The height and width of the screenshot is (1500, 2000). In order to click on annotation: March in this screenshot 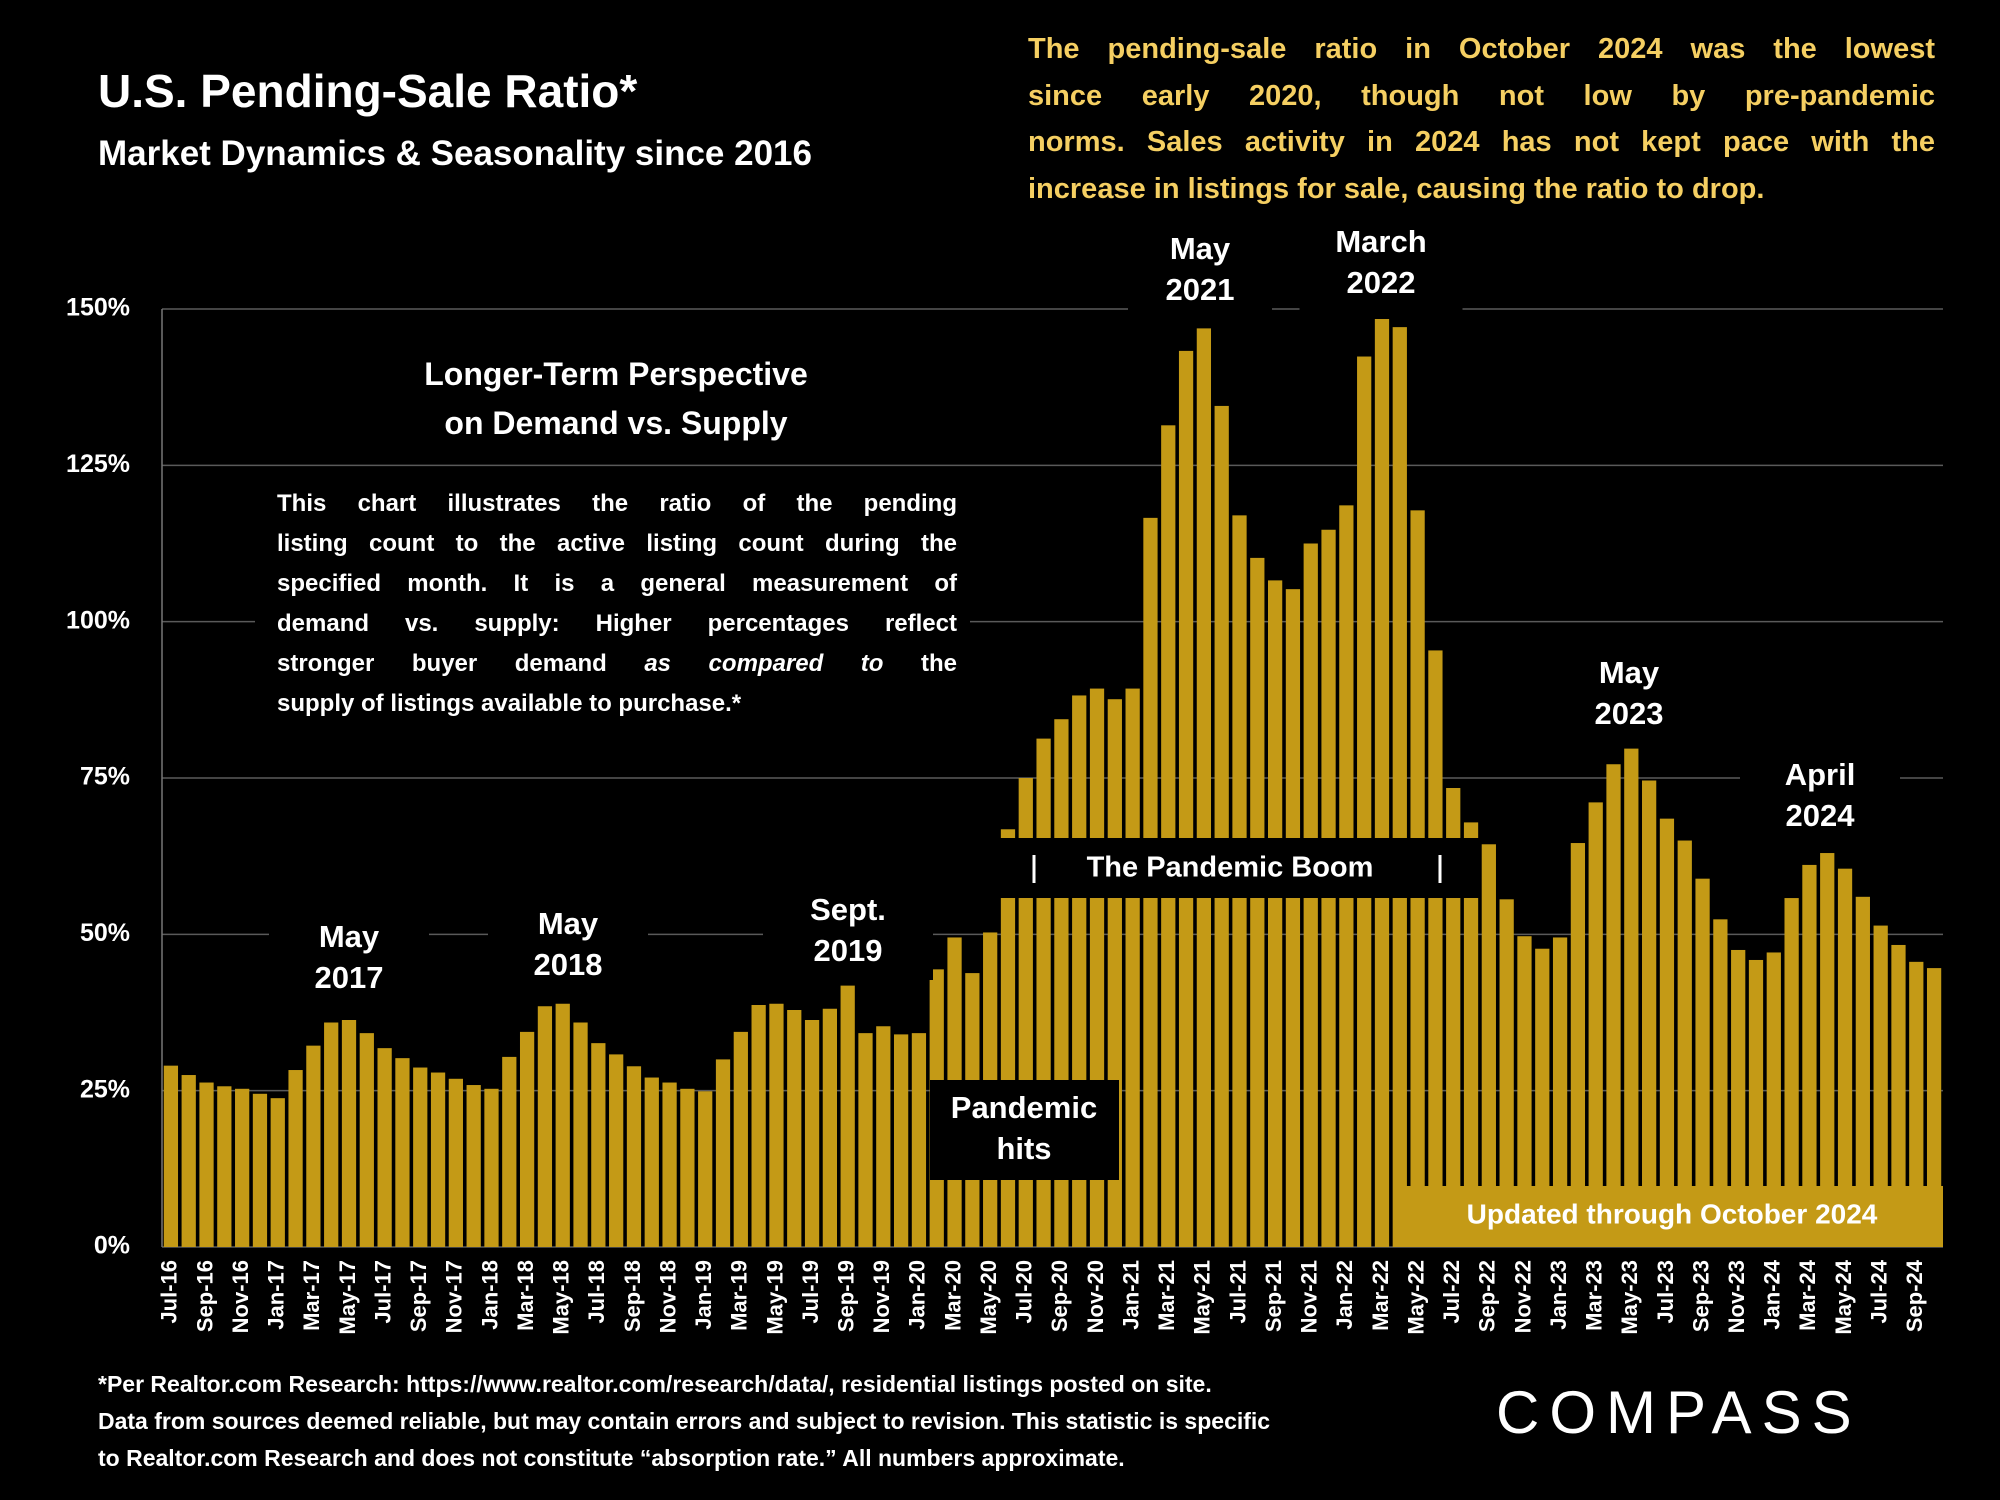, I will do `click(1380, 241)`.